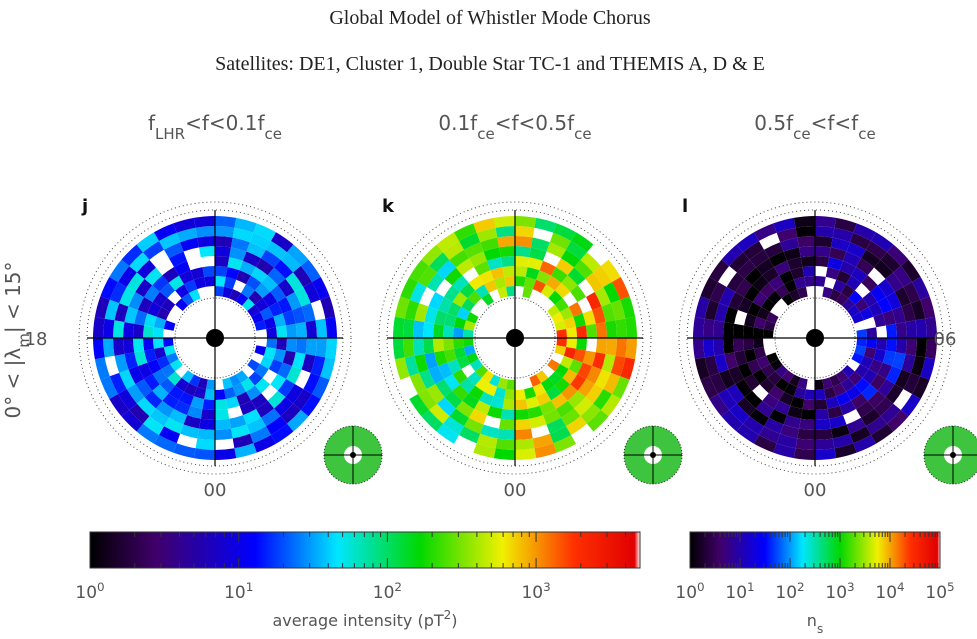 This screenshot has height=639, width=977. I want to click on panel-header-part: <f<f, so click(835, 123).